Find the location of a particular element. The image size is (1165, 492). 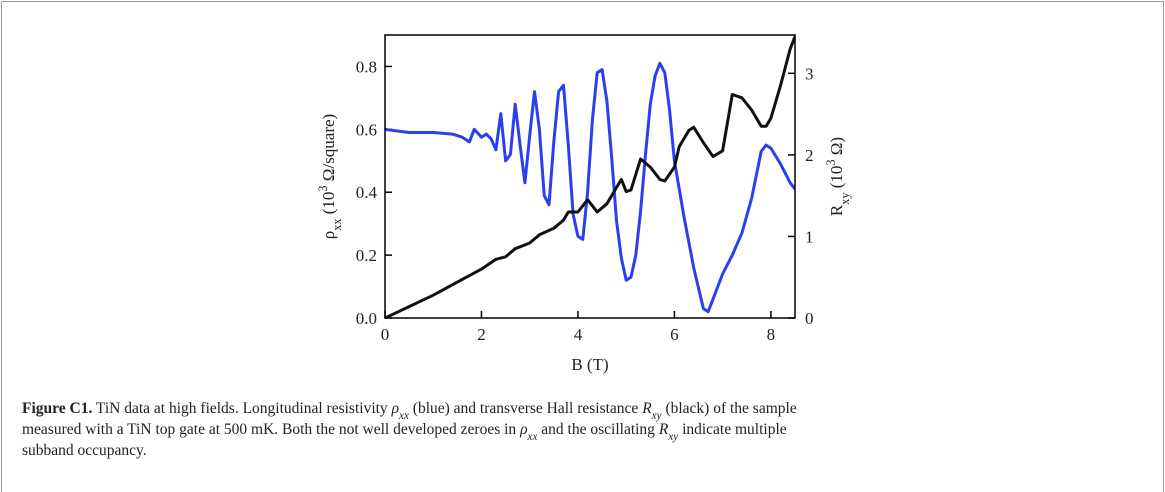

text-part: Ω) is located at coordinates (836, 148).